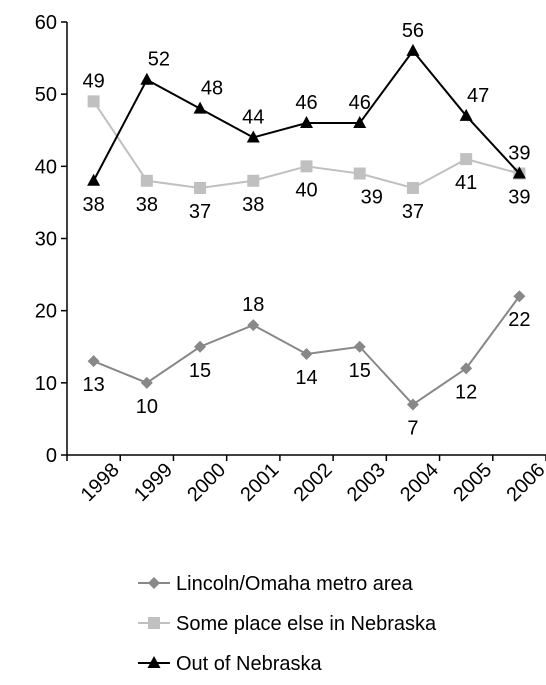  What do you see at coordinates (46, 95) in the screenshot?
I see `y-tick-label: 50` at bounding box center [46, 95].